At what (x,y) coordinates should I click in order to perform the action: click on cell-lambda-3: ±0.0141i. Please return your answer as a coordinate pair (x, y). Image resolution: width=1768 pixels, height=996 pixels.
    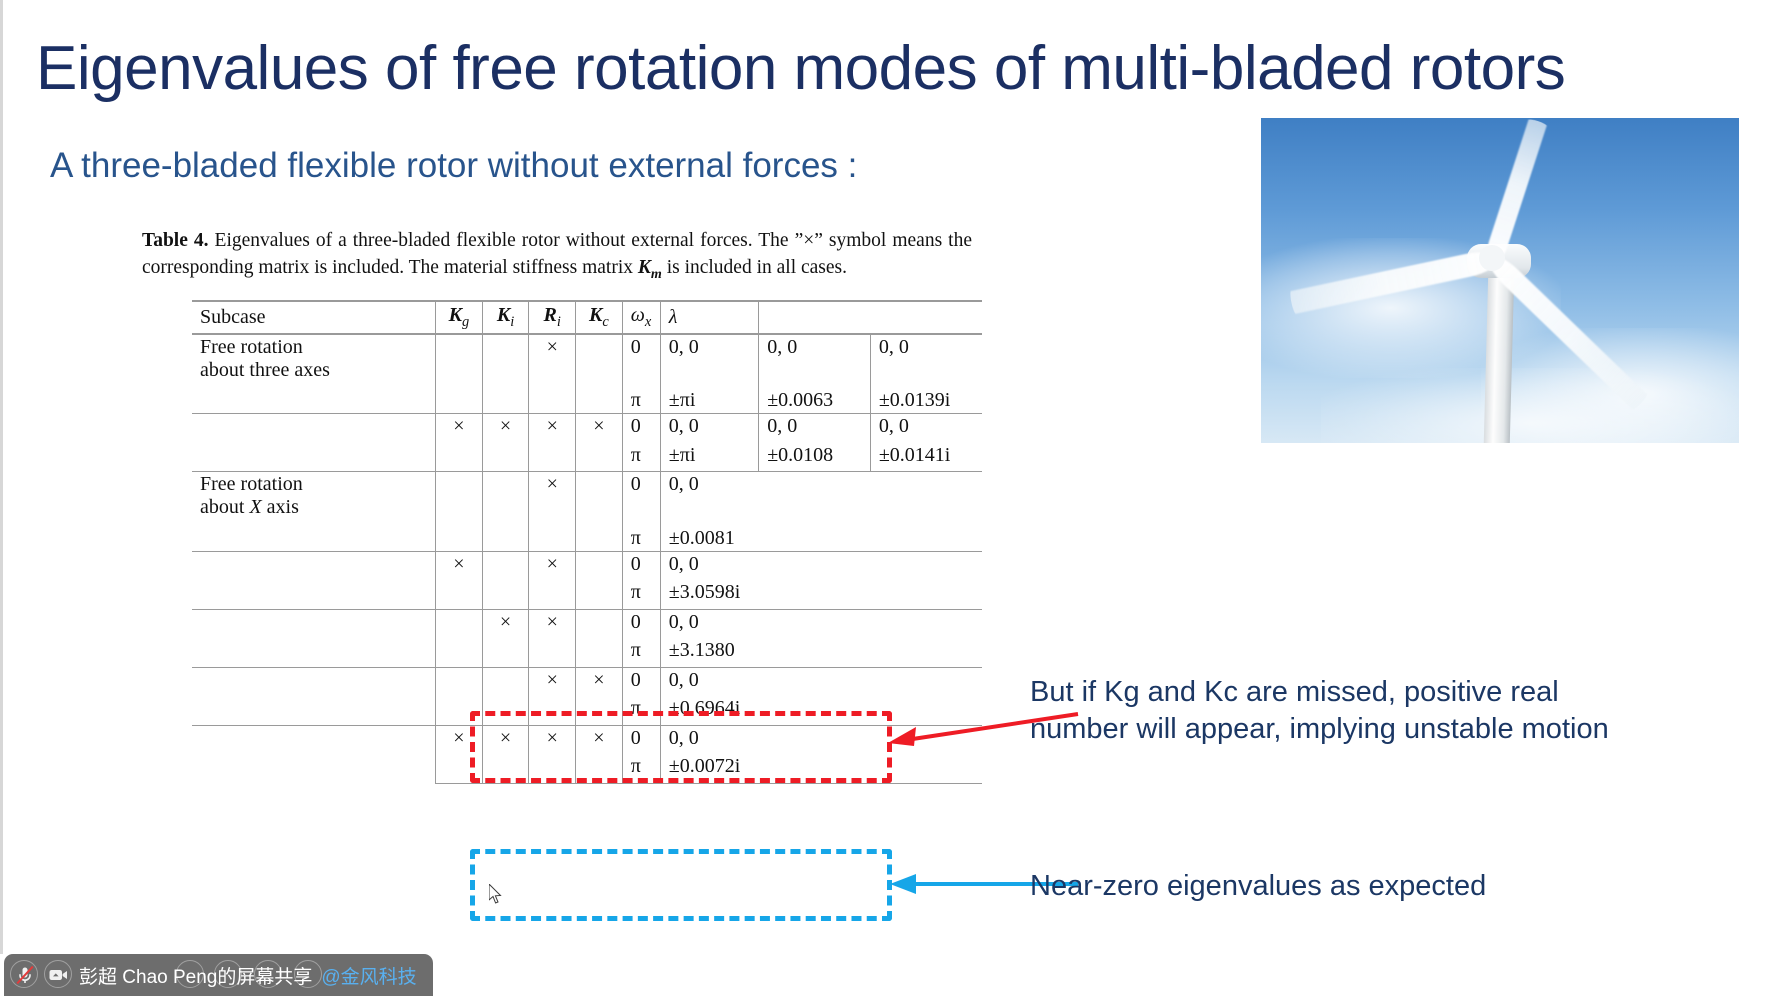
    Looking at the image, I should click on (925, 457).